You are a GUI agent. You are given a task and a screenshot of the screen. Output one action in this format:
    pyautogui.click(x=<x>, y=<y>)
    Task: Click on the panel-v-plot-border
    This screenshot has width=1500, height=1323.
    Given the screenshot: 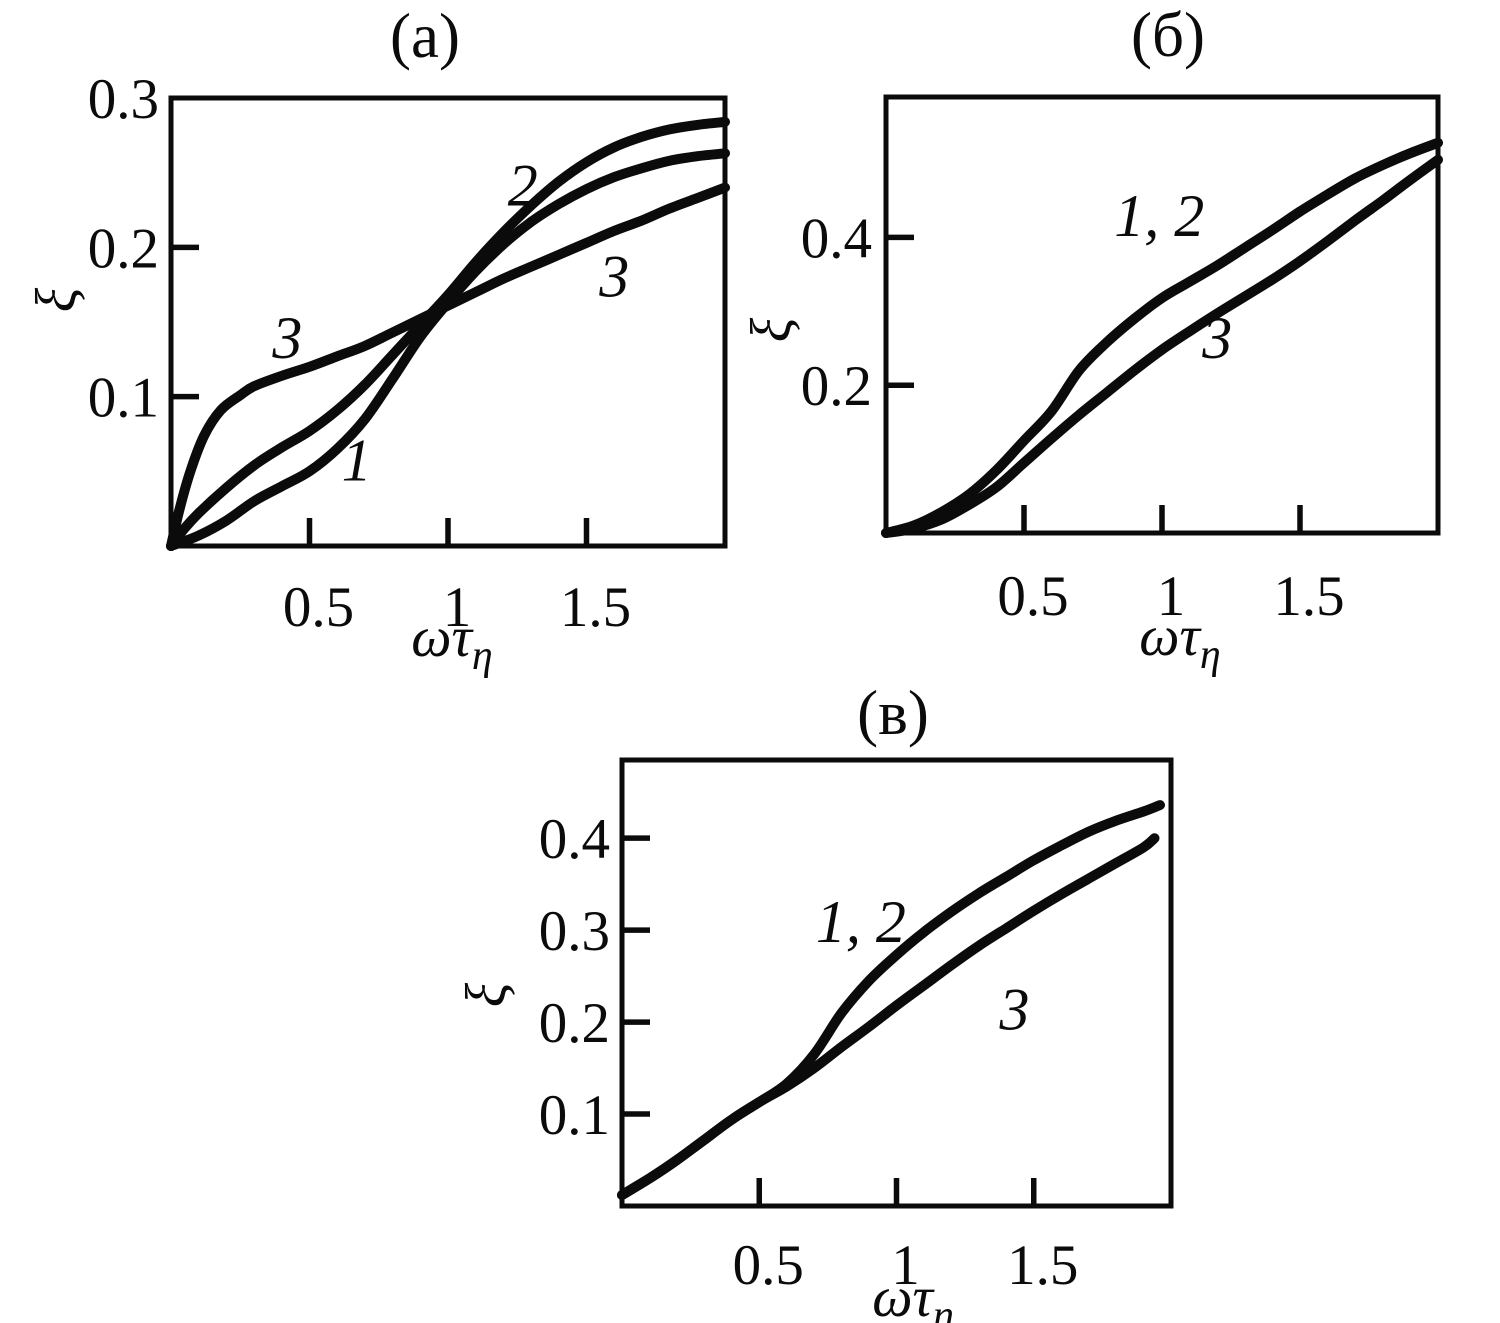 What is the action you would take?
    pyautogui.click(x=896, y=983)
    